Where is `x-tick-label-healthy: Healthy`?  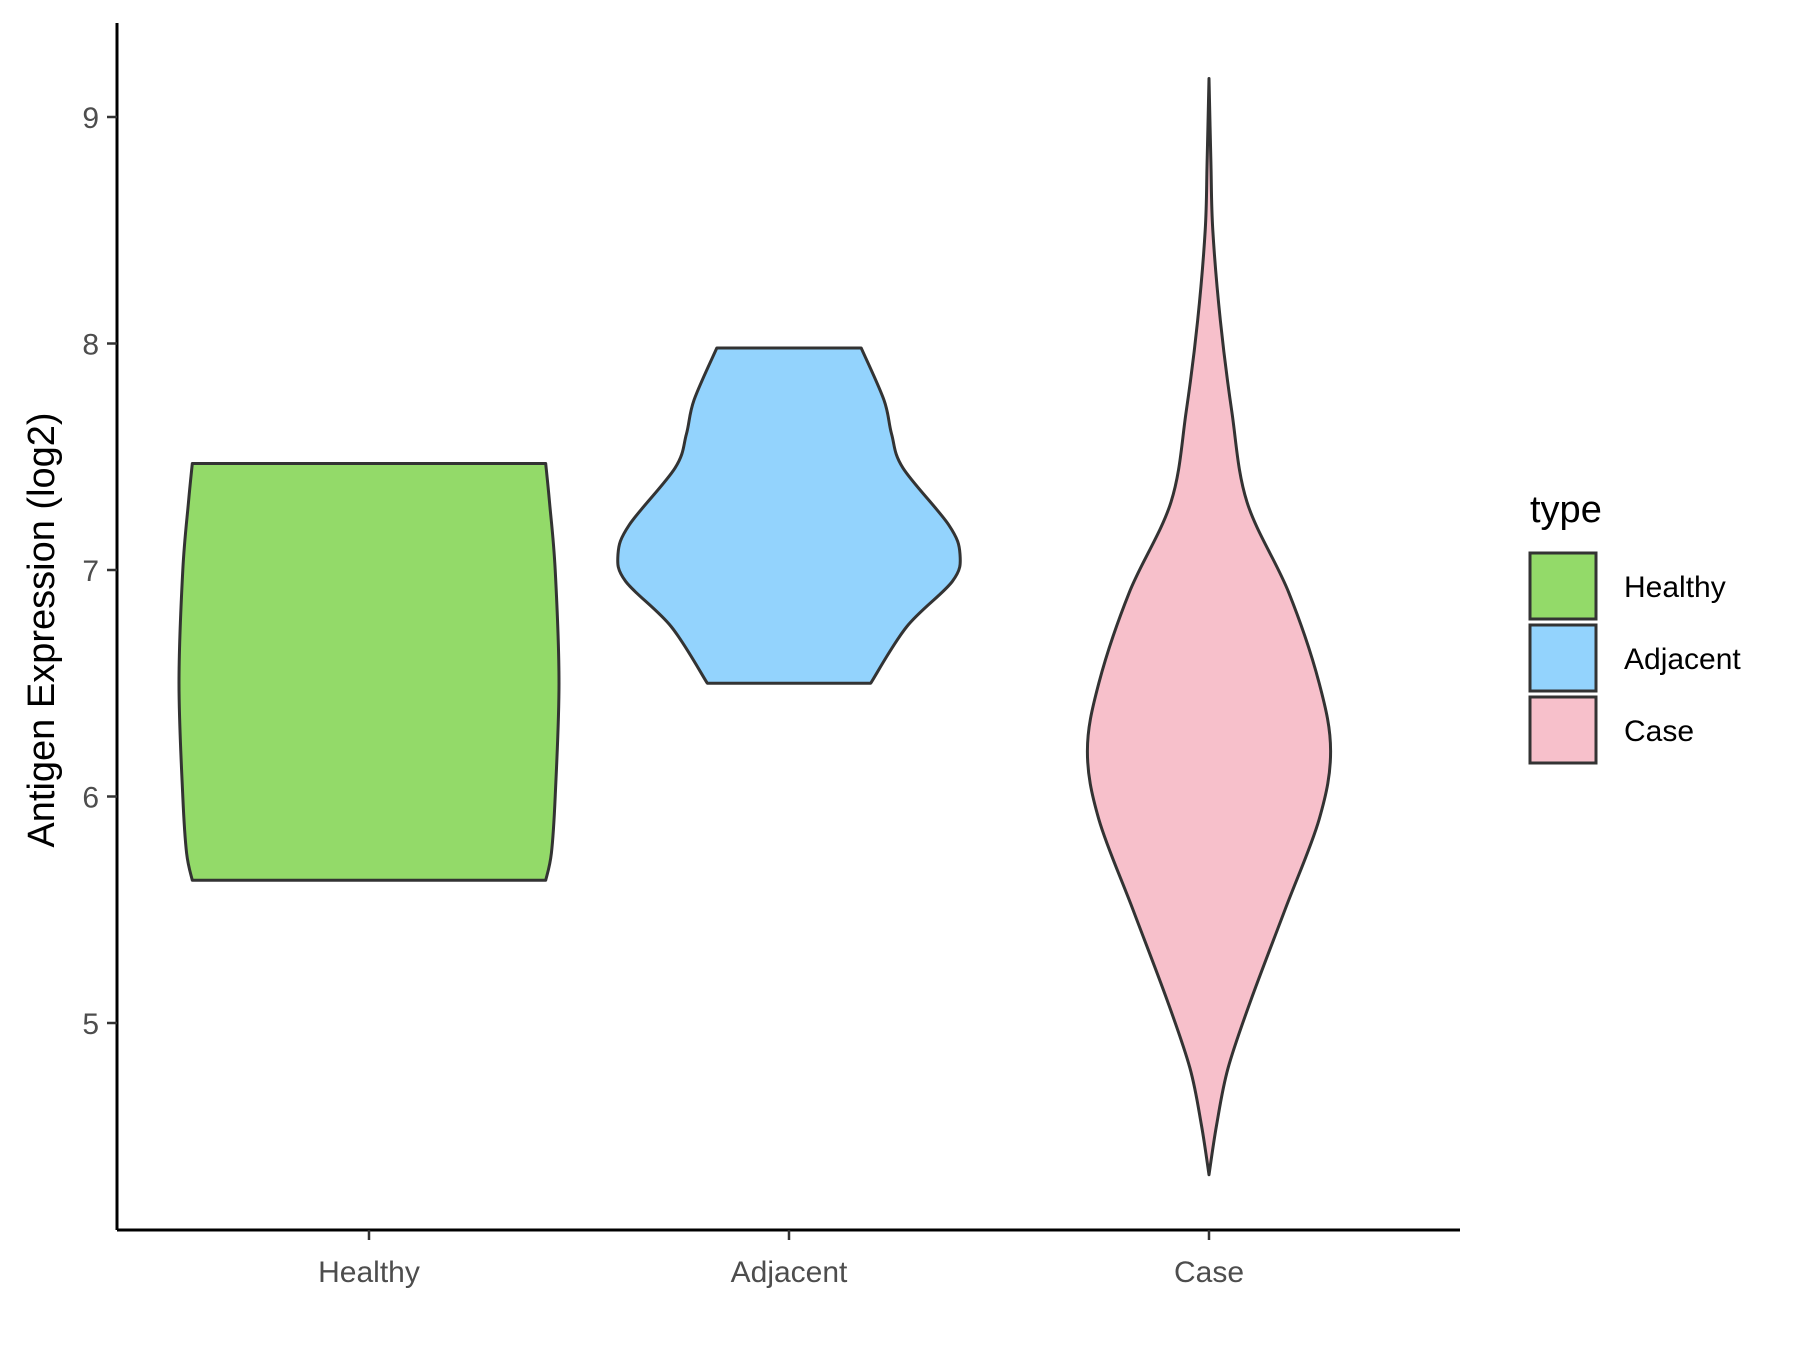 x-tick-label-healthy: Healthy is located at coordinates (369, 1272).